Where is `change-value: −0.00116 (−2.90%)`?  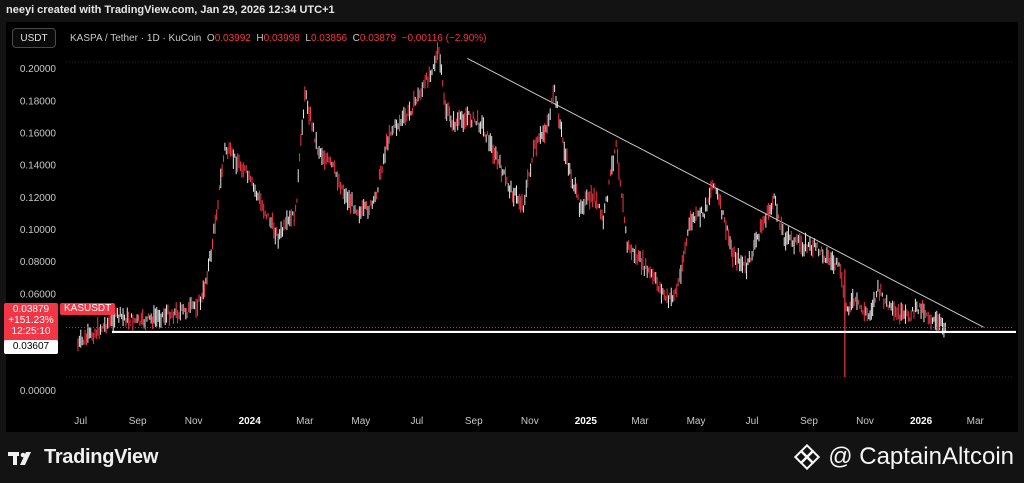
change-value: −0.00116 (−2.90%) is located at coordinates (444, 38).